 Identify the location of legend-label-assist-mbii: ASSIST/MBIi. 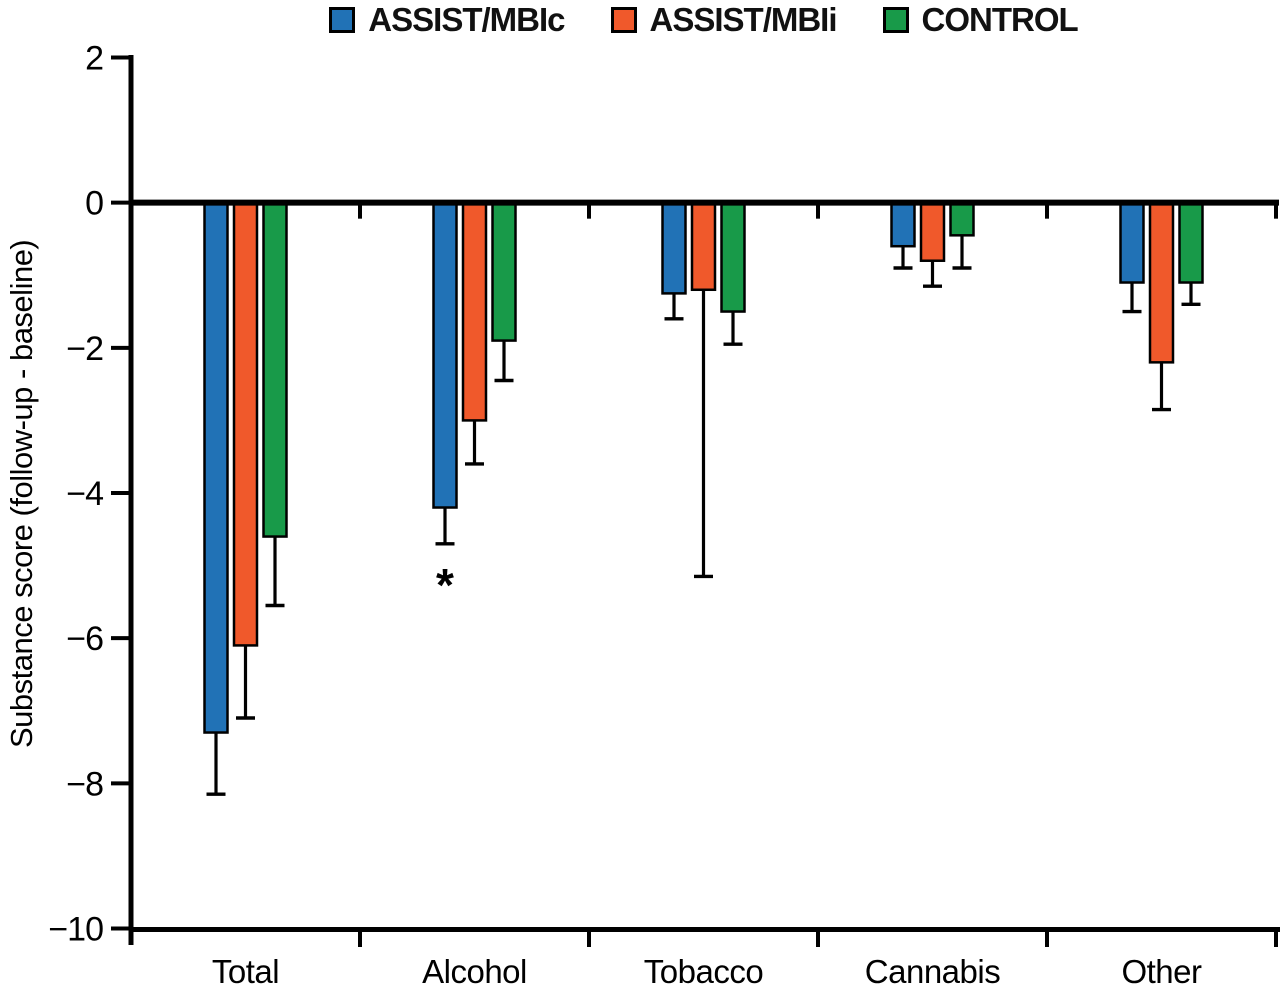
(743, 19).